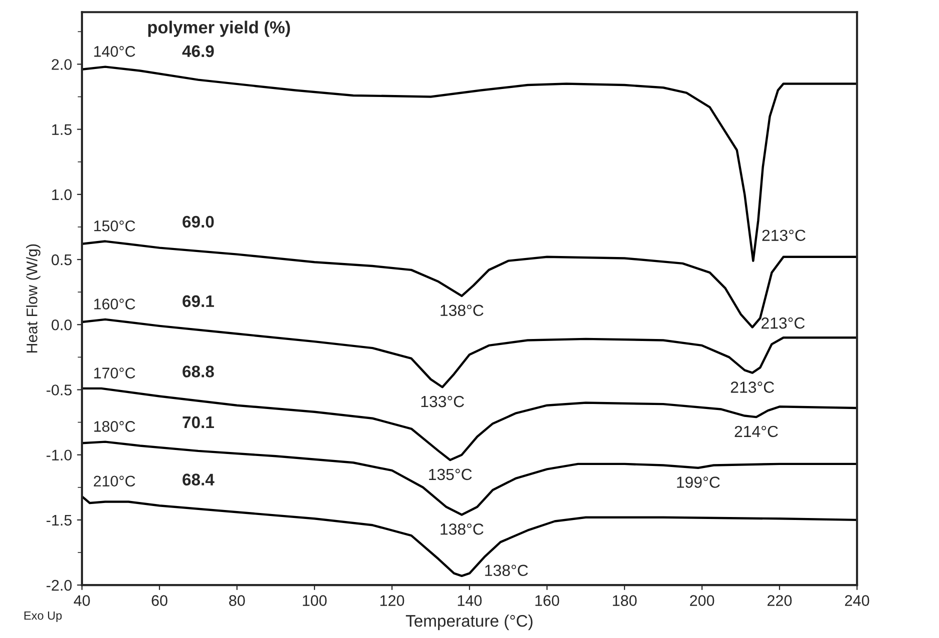 This screenshot has height=638, width=939. I want to click on y-tick-label: 0.5, so click(62, 260).